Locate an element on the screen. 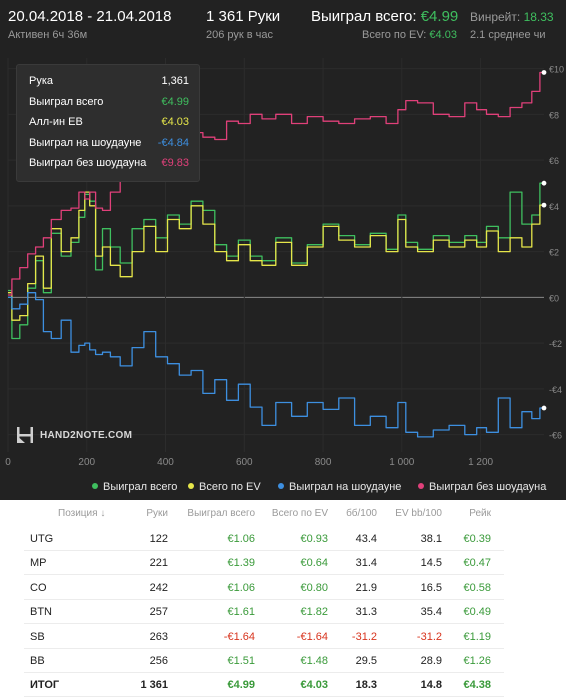 Image resolution: width=566 pixels, height=700 pixels. legend-item-ev-total: Всего по EV is located at coordinates (224, 487).